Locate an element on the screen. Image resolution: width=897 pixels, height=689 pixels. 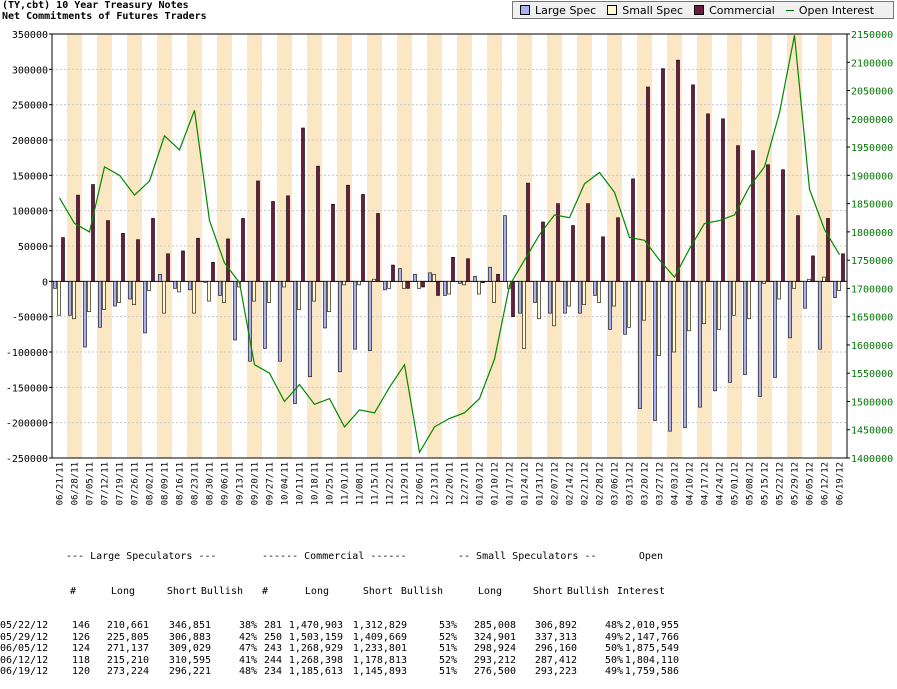
x-tick-label: 02/14/12 is located at coordinates (571, 483).